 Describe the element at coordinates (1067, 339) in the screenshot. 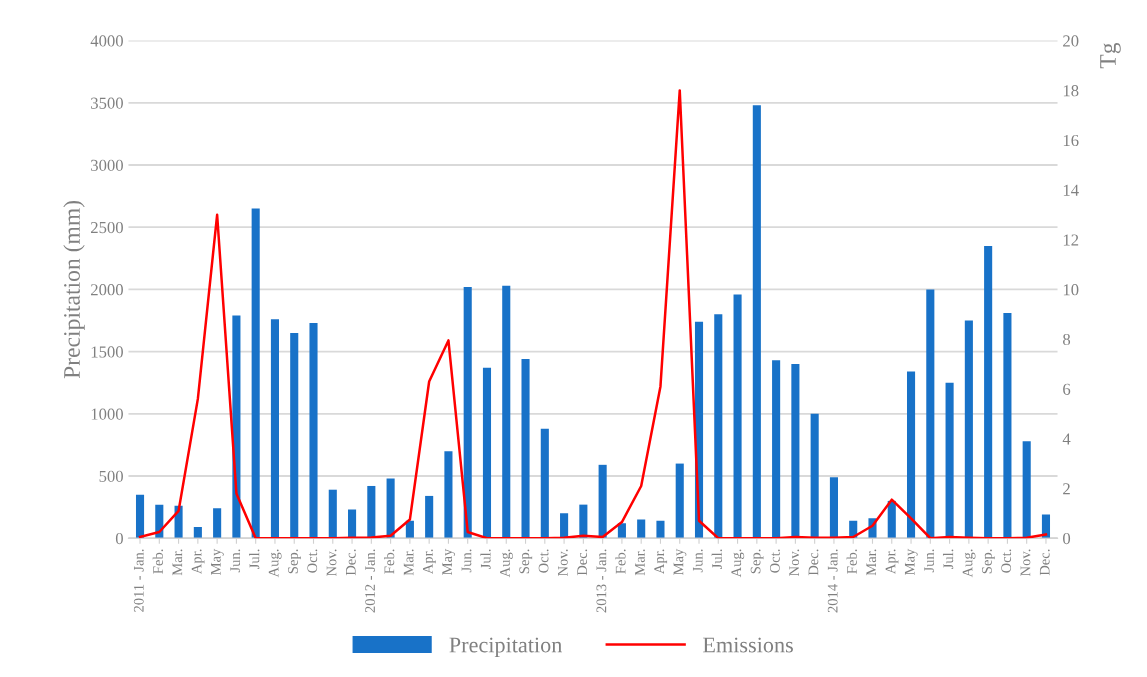

I see `y2-tick-label: 8` at that location.